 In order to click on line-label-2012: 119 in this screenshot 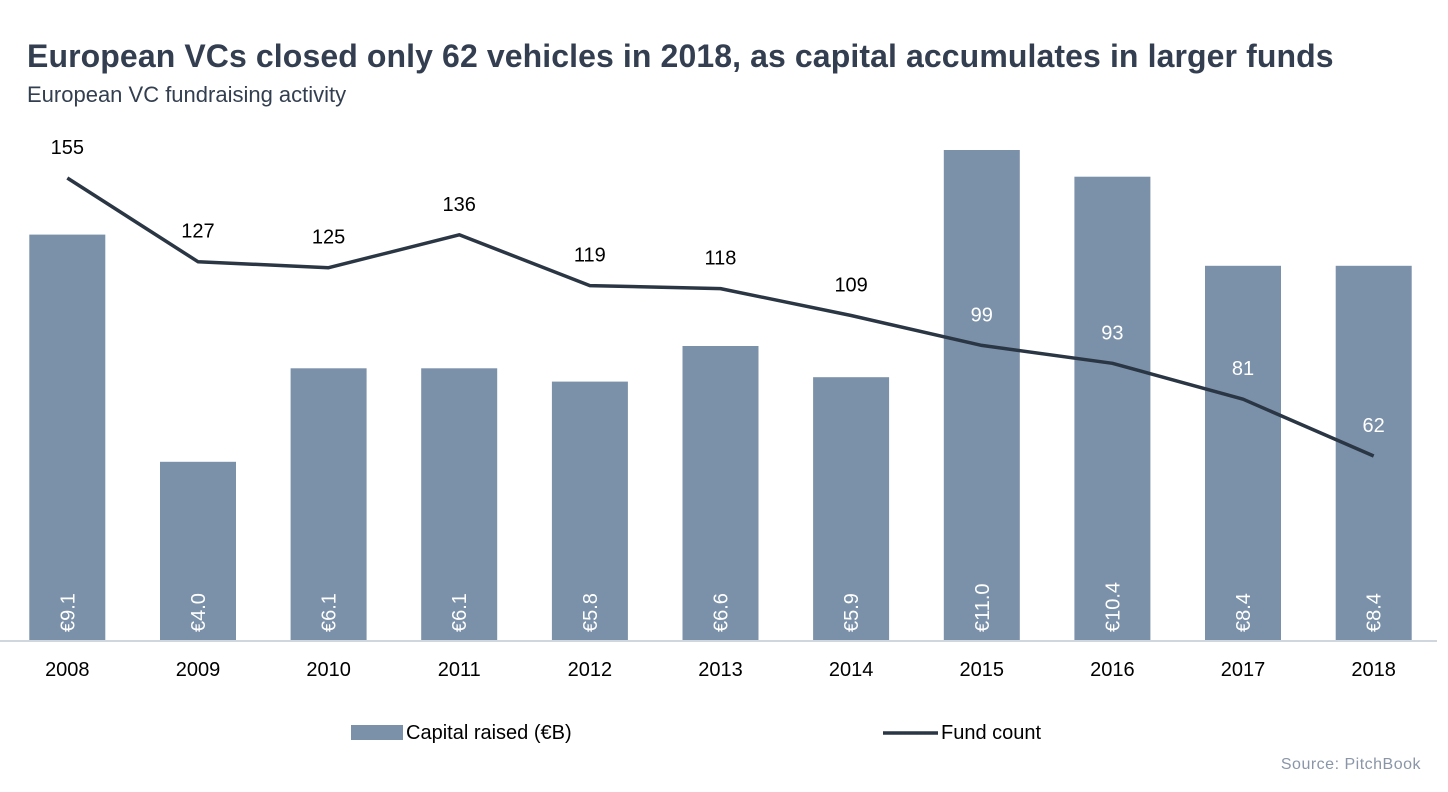, I will do `click(590, 256)`.